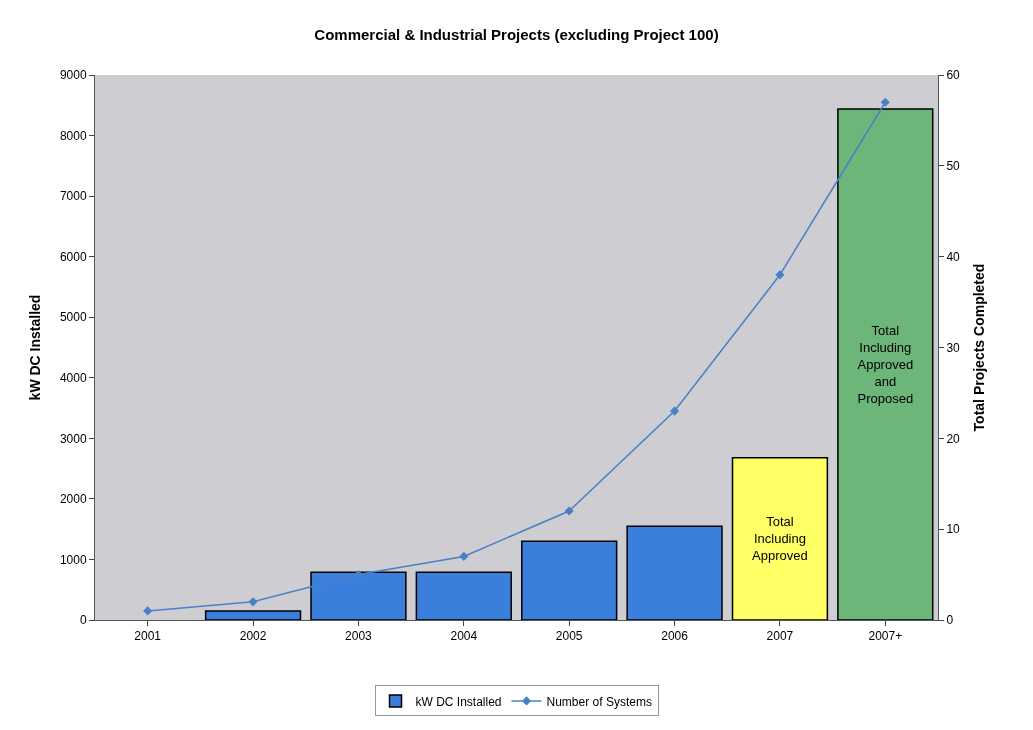 This screenshot has height=730, width=1033. Describe the element at coordinates (953, 256) in the screenshot. I see `y2-tick-label: 40` at that location.